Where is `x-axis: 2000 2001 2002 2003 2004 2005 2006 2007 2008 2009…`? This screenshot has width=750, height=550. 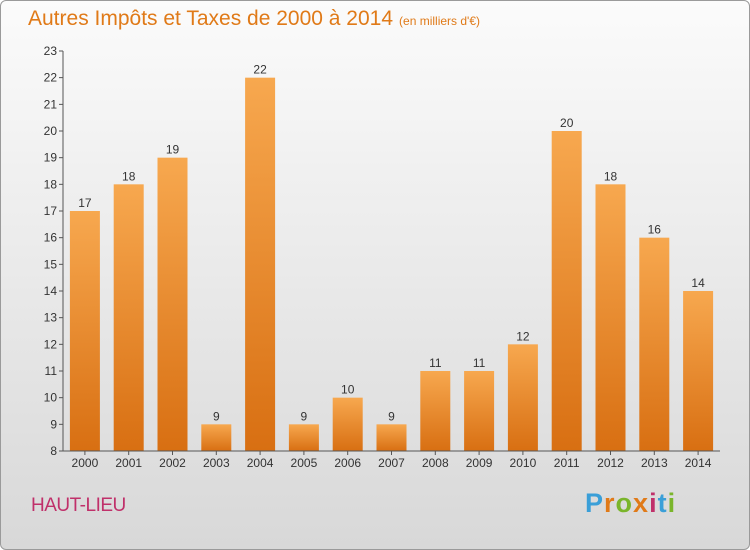 x-axis: 2000 2001 2002 2003 2004 2005 2006 2007 2008 2009… is located at coordinates (391, 460).